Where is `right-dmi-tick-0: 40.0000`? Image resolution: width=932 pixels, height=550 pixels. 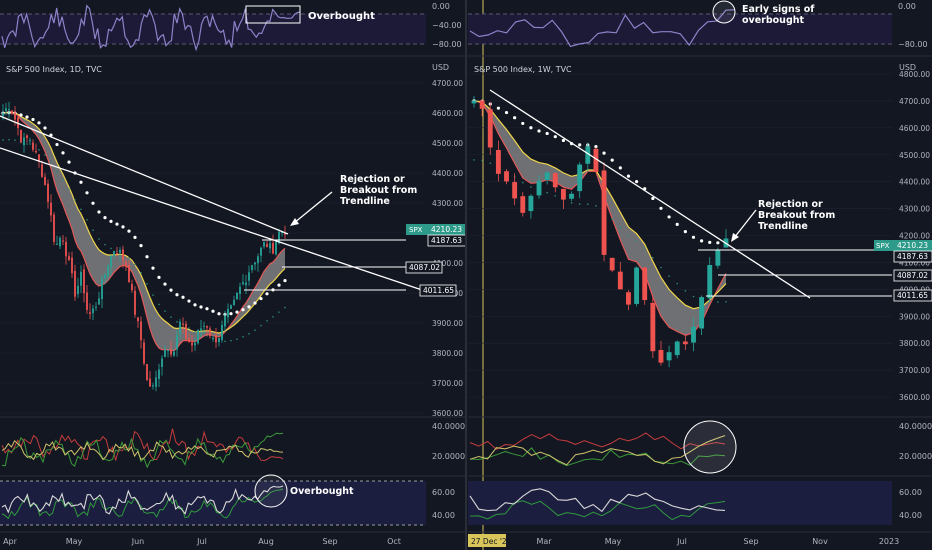
right-dmi-tick-0: 40.0000 is located at coordinates (915, 426).